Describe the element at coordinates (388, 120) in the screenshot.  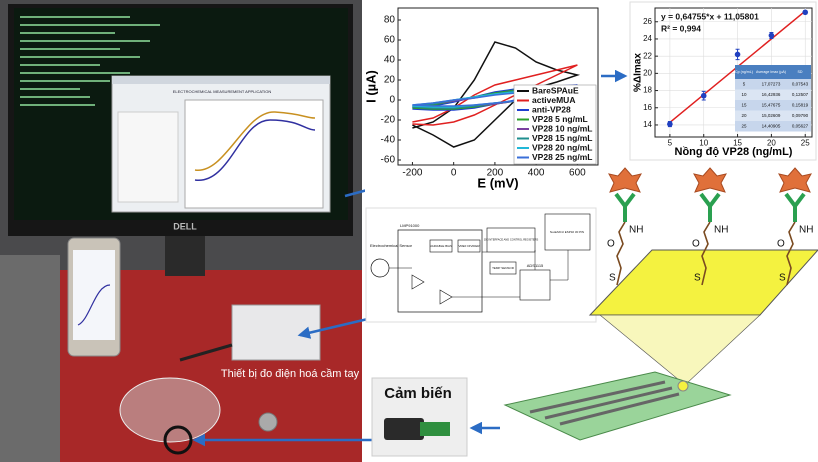
I see `y-tick-label: -20` at that location.